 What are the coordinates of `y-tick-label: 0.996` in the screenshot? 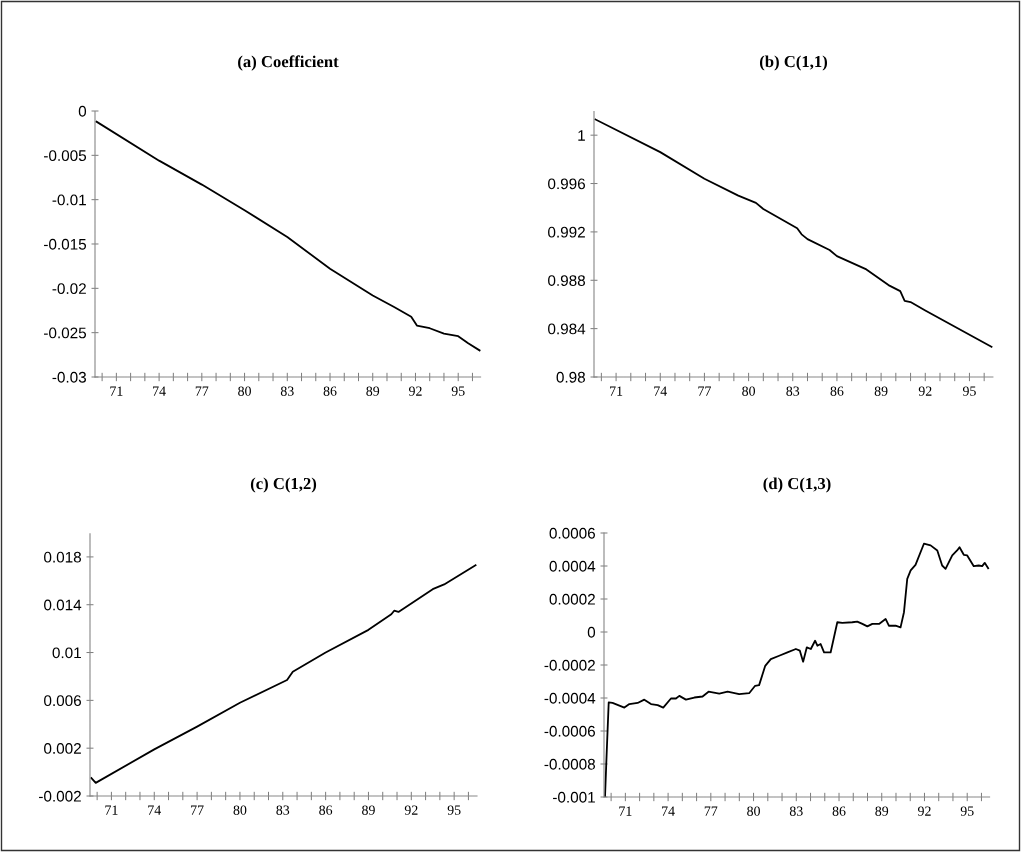 It's located at (566, 184).